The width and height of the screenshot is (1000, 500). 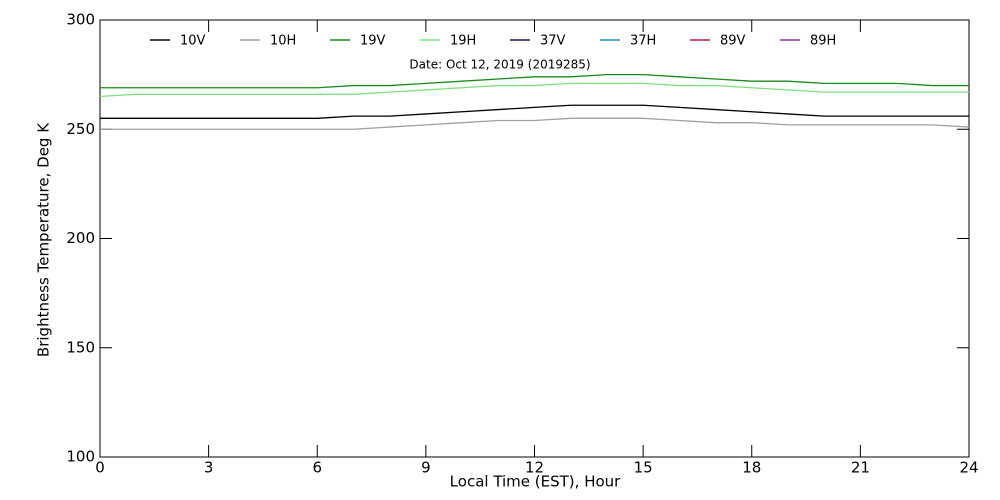 I want to click on legend-label: 37V, so click(x=553, y=41).